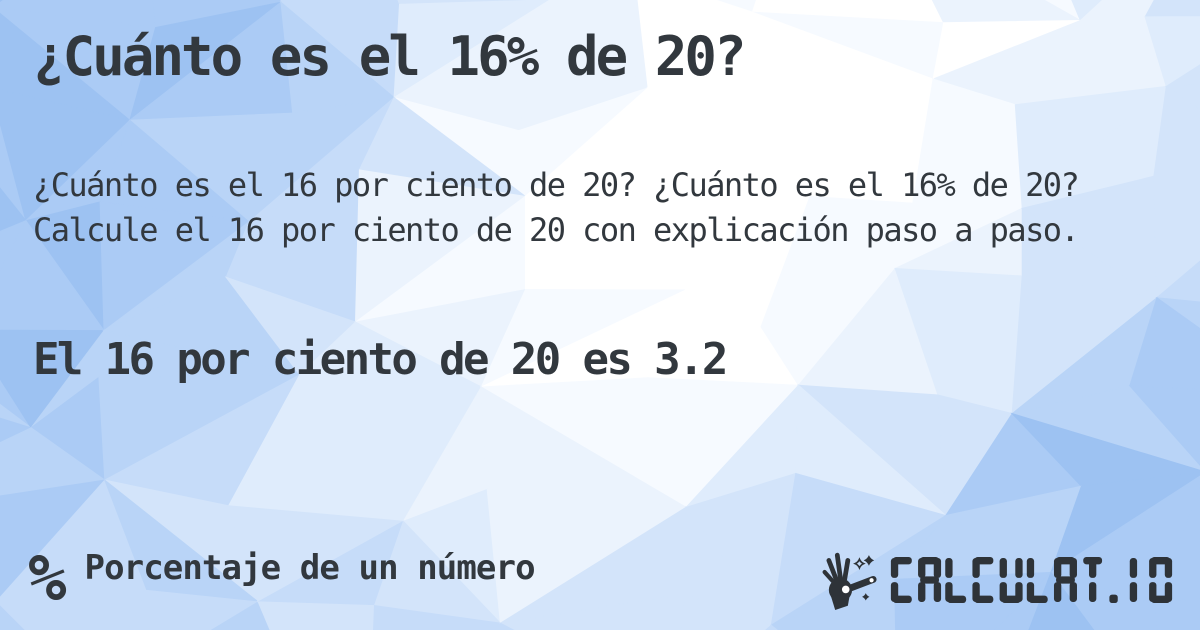 The image size is (1200, 630). Describe the element at coordinates (849, 581) in the screenshot. I see `magic-wand-icon` at that location.